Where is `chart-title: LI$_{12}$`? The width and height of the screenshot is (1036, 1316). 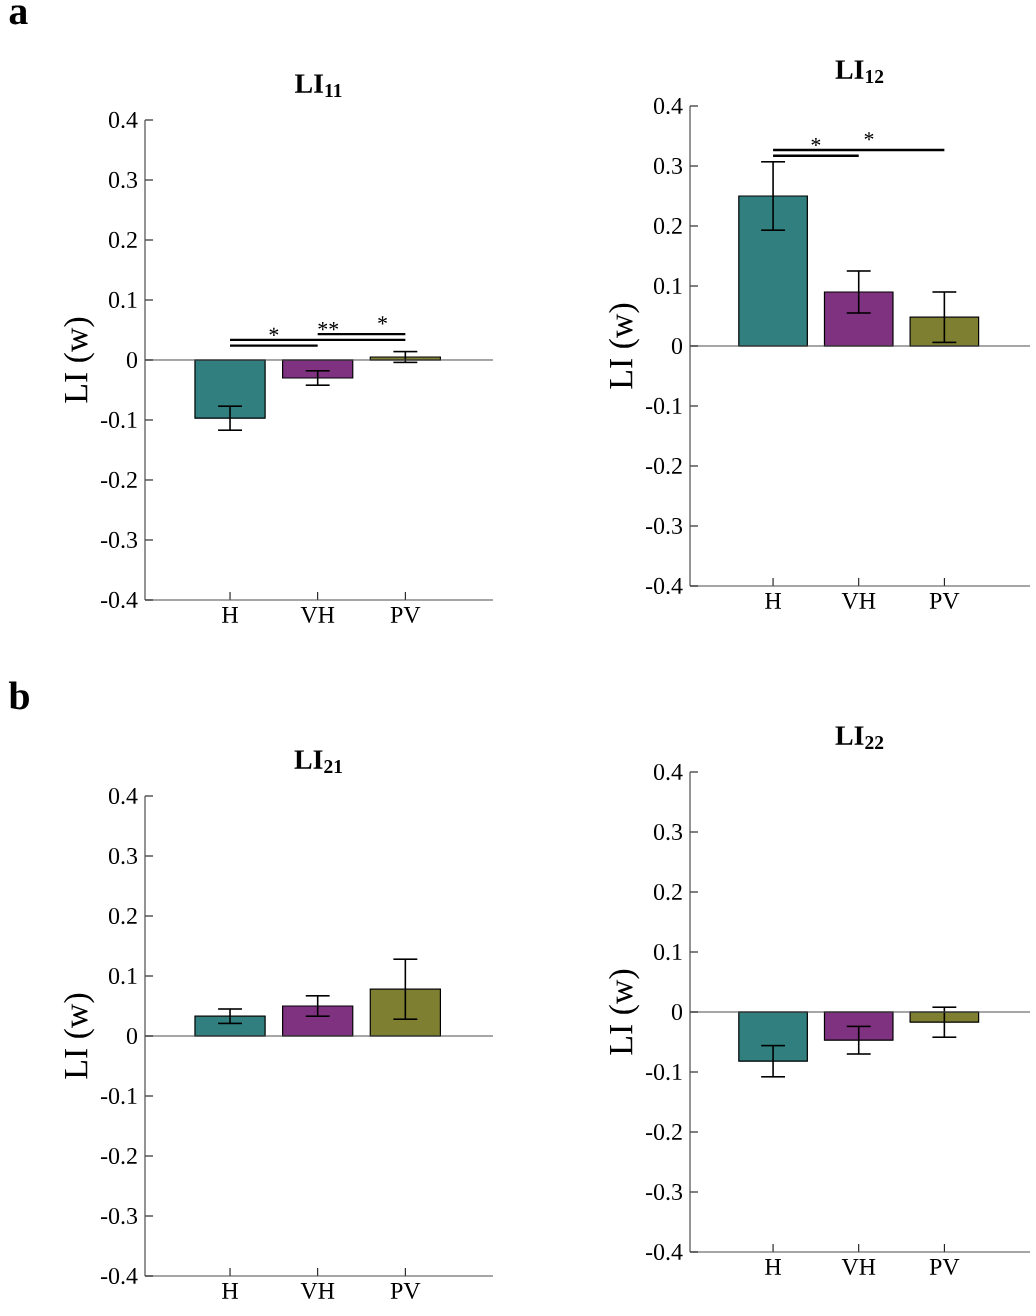
chart-title: LI$_{12}$ is located at coordinates (859, 71).